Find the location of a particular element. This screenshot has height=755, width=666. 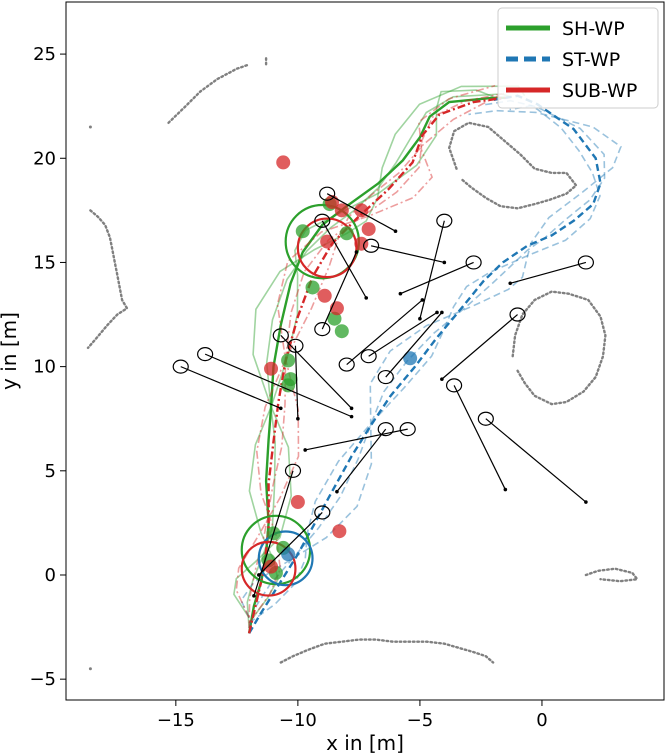

x-axis-label: x in [m] is located at coordinates (365, 743).